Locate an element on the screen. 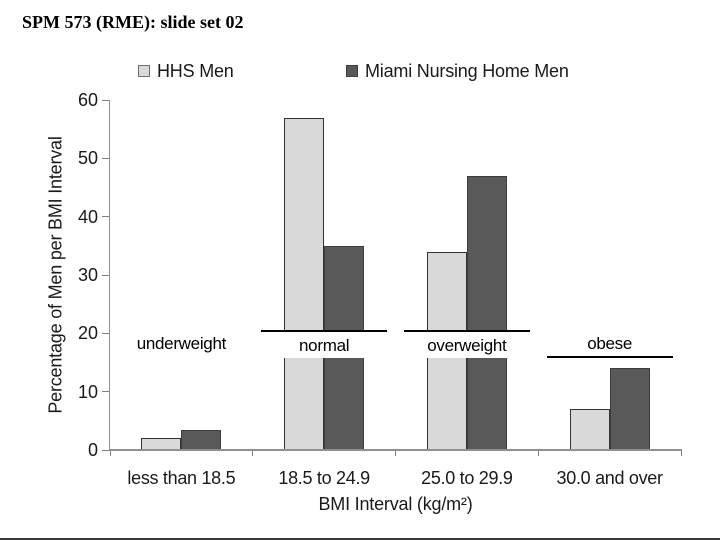  x-axis-line is located at coordinates (395, 450).